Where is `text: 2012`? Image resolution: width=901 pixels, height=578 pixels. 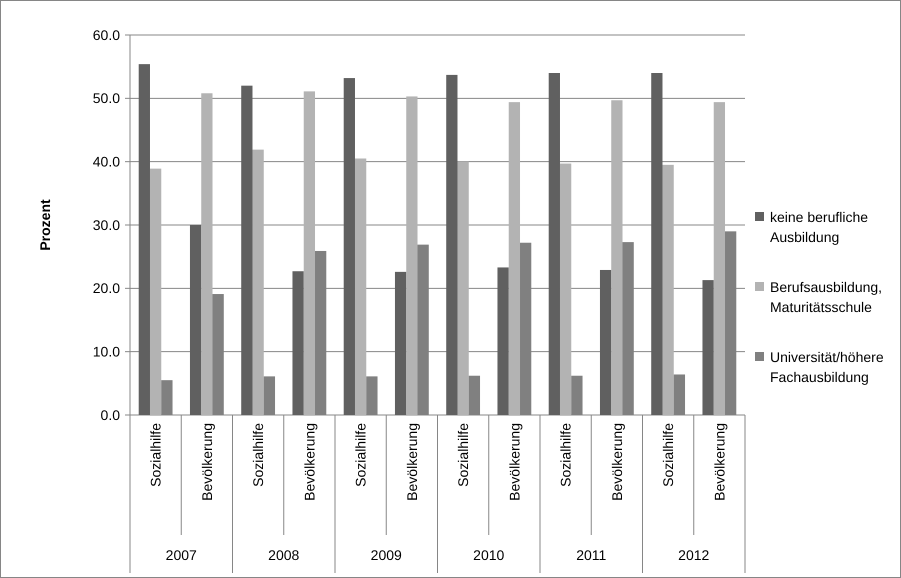
text: 2012 is located at coordinates (694, 555).